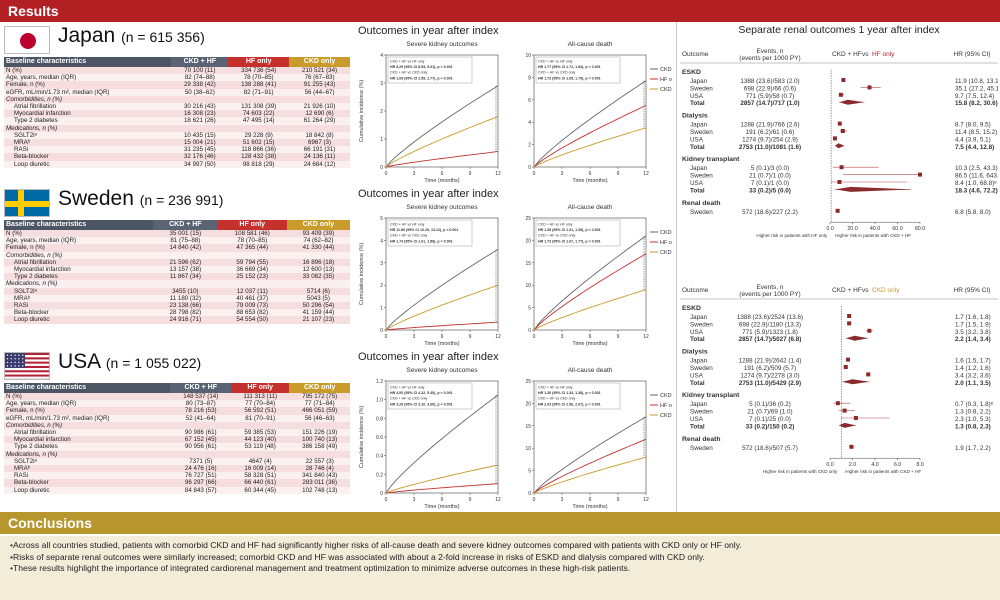 The height and width of the screenshot is (600, 1000). I want to click on table-cell: 21 107 (23), so click(318, 320).